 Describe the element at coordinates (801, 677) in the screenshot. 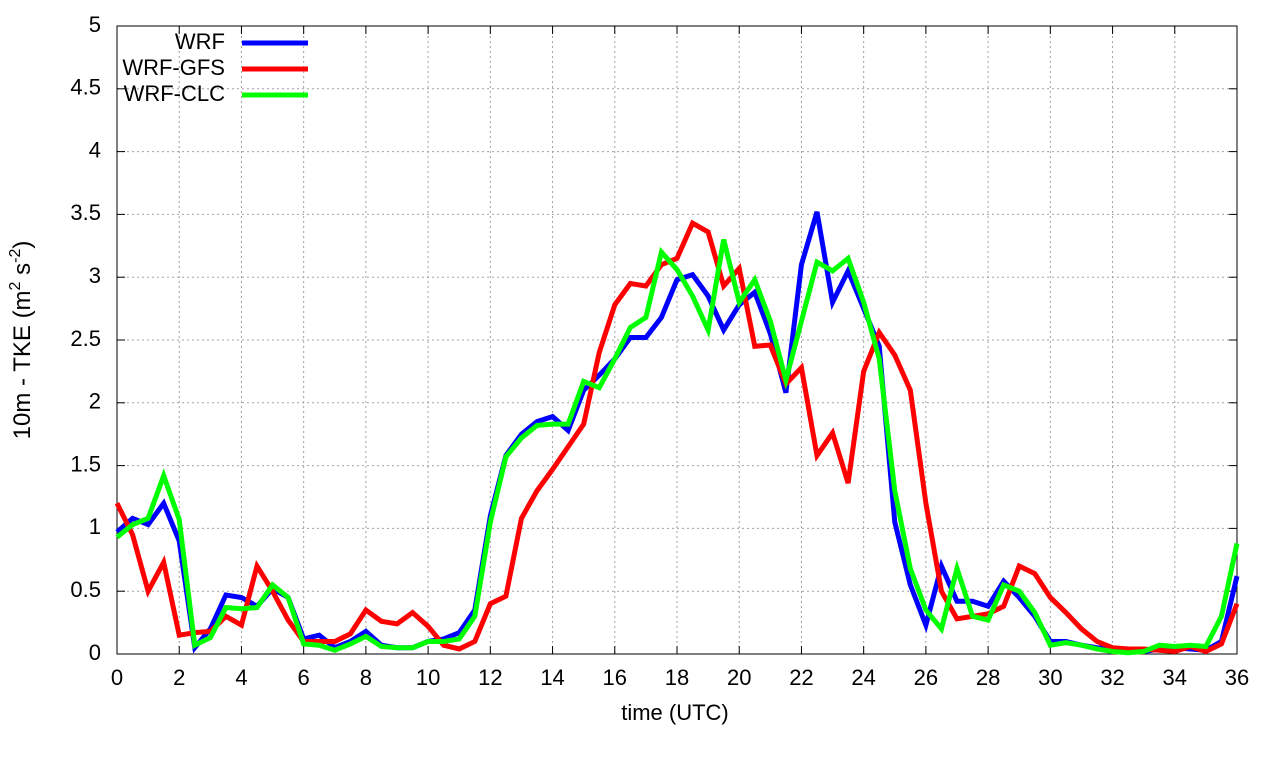

I see `x-tick-label: 22` at that location.